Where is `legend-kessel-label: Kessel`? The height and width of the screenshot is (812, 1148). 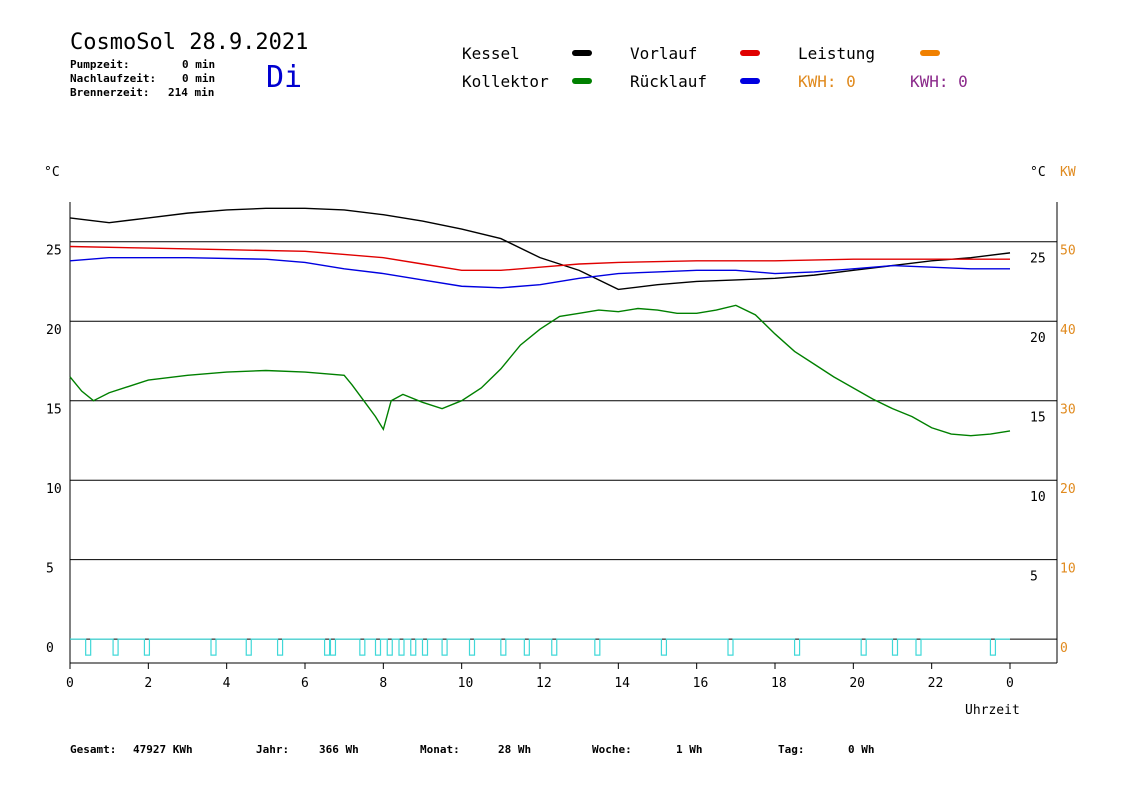
legend-kessel-label: Kessel is located at coordinates (491, 53).